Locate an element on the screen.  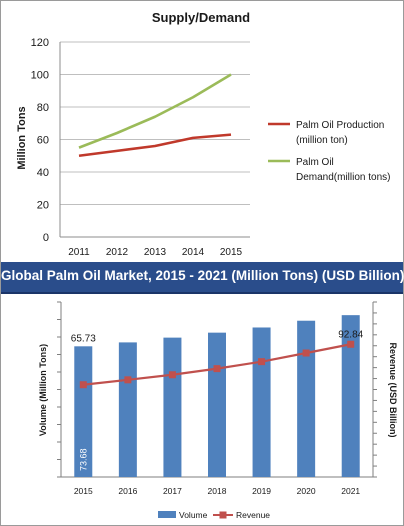
data-label: 65.73 is located at coordinates (83, 338).